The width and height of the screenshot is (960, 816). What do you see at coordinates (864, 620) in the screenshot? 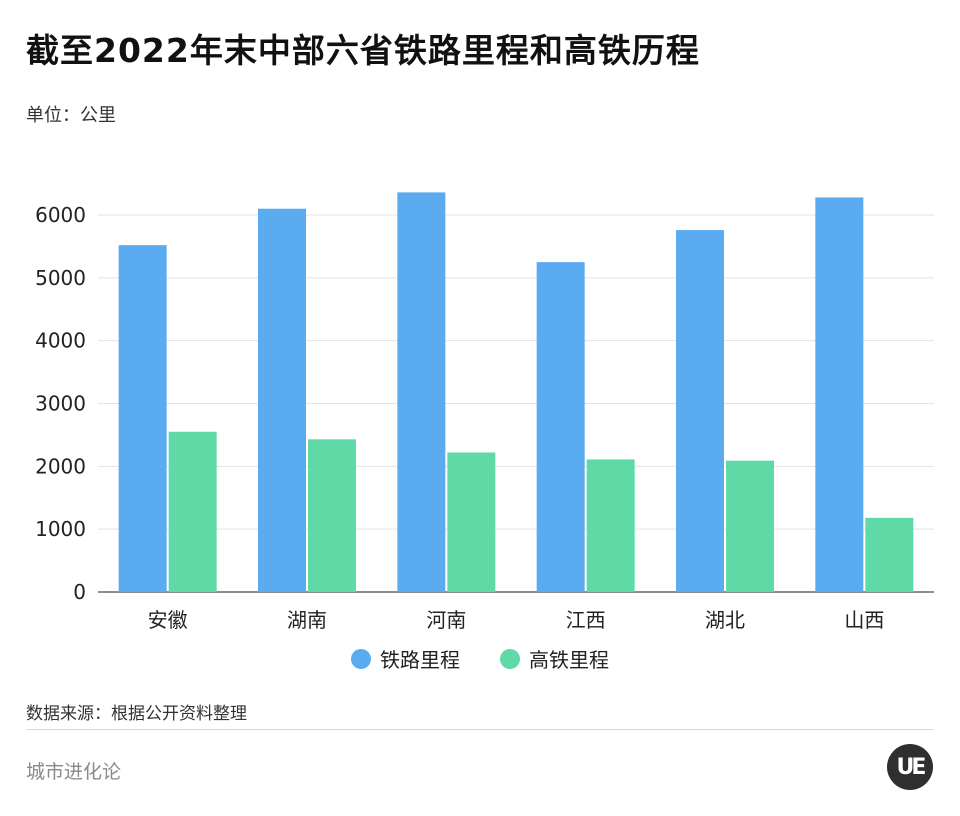
I see `x-category-label: 山西` at bounding box center [864, 620].